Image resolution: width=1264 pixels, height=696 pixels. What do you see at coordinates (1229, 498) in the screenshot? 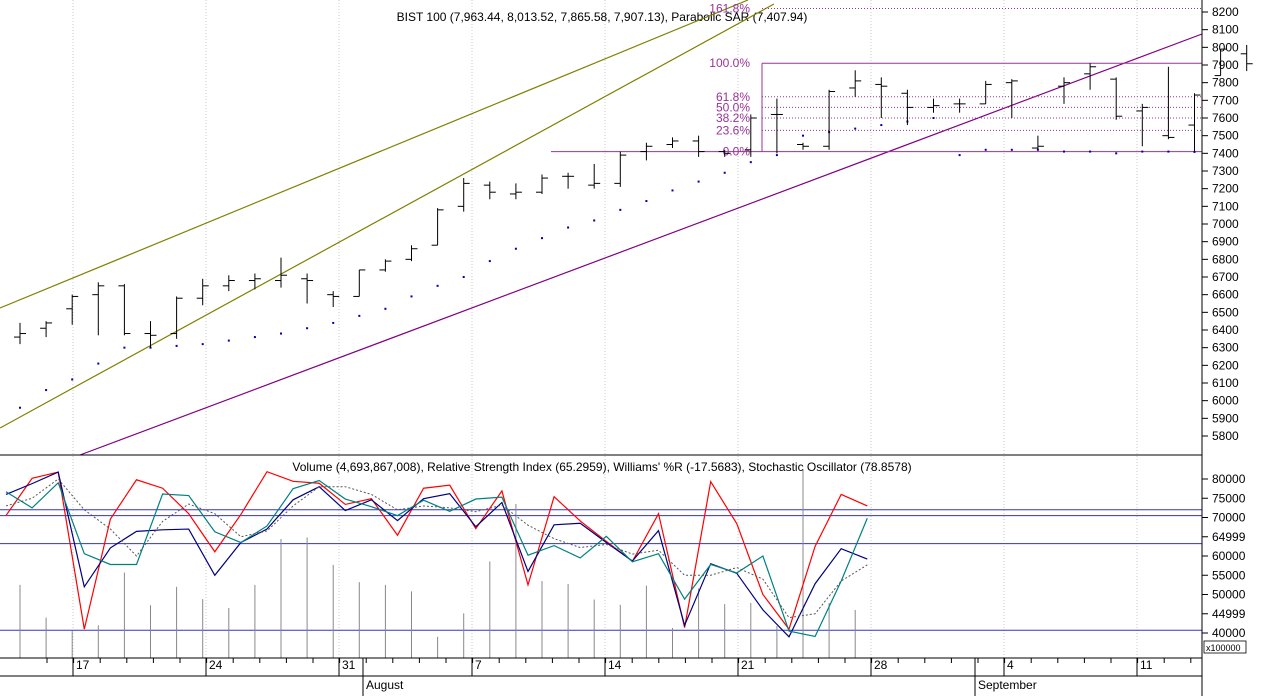
I see `indicator-axis-label: 75000` at bounding box center [1229, 498].